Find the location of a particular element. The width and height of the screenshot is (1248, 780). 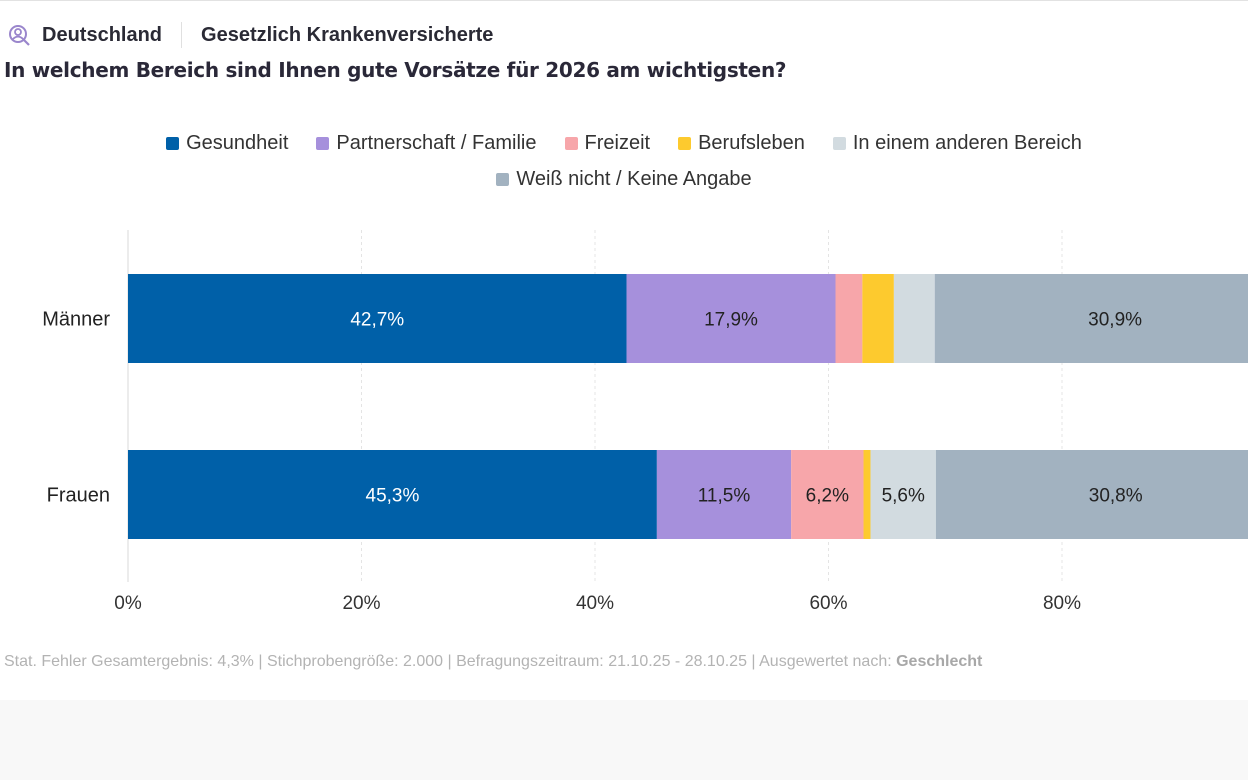

region-label: Deutschland is located at coordinates (102, 34).